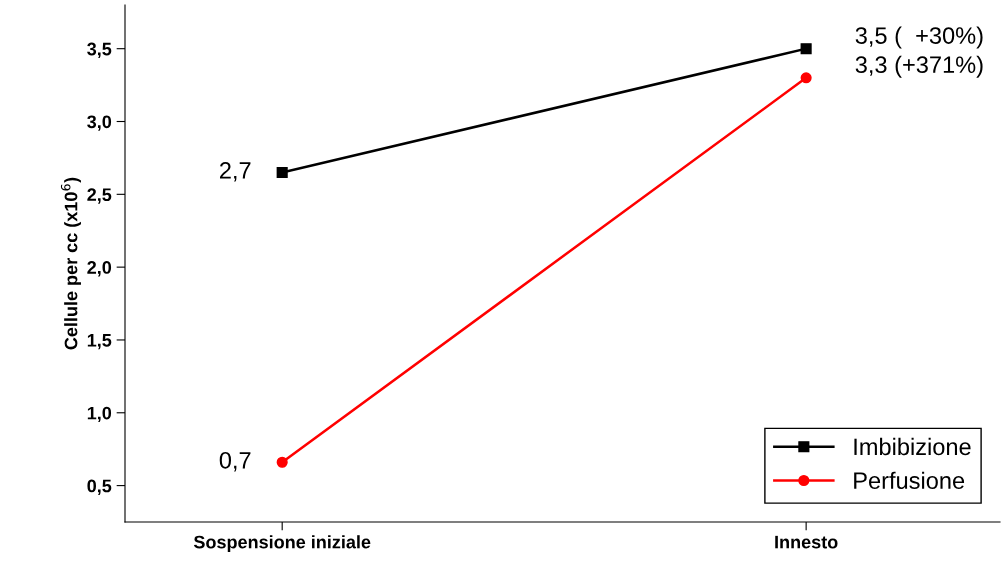 This screenshot has height=566, width=1002. I want to click on x-tick-label: Innesto, so click(806, 542).